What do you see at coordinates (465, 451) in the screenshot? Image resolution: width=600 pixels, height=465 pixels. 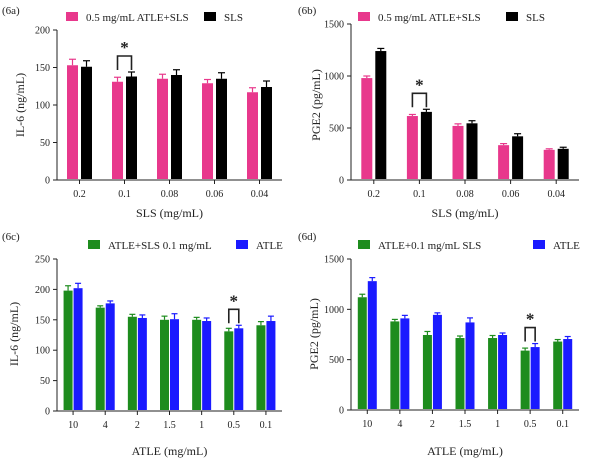 I see `x-axis-label: ATLE (mg/mL)` at bounding box center [465, 451].